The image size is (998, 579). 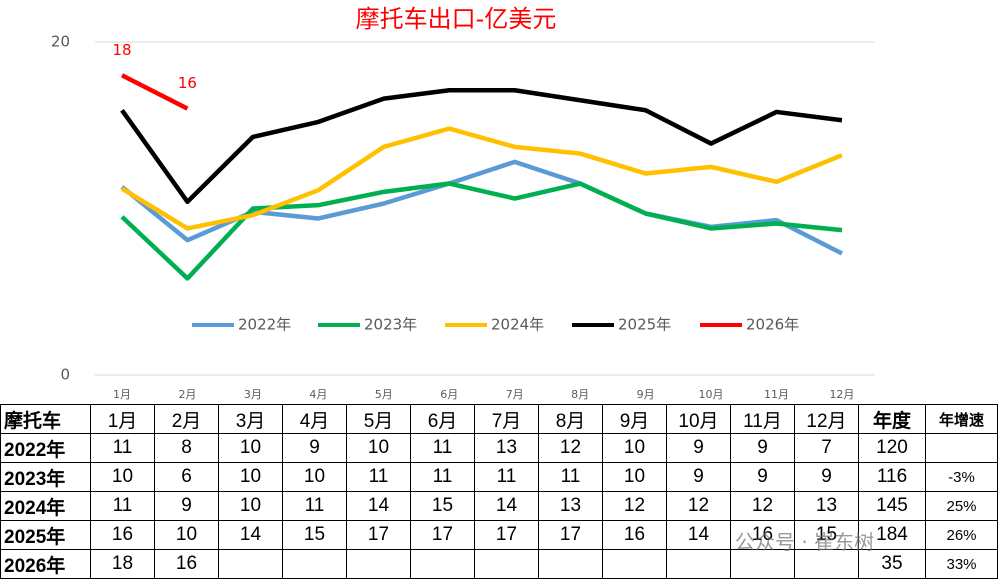 What do you see at coordinates (892, 506) in the screenshot?
I see `table-cell: 145` at bounding box center [892, 506].